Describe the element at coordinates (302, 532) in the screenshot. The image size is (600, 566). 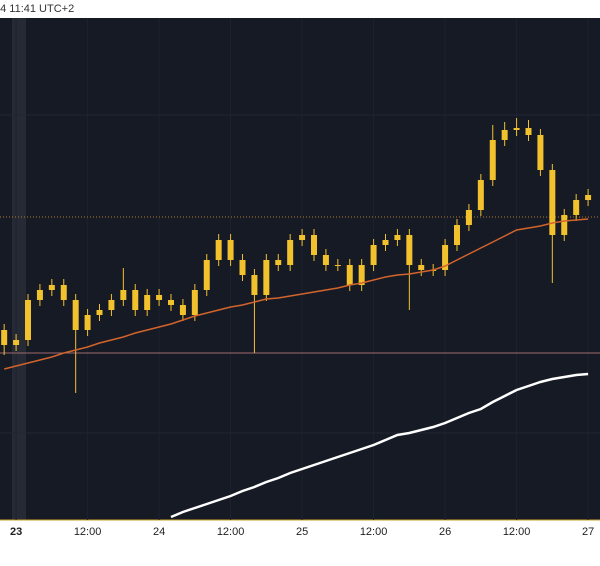
I see `x-tick-label: 25` at that location.